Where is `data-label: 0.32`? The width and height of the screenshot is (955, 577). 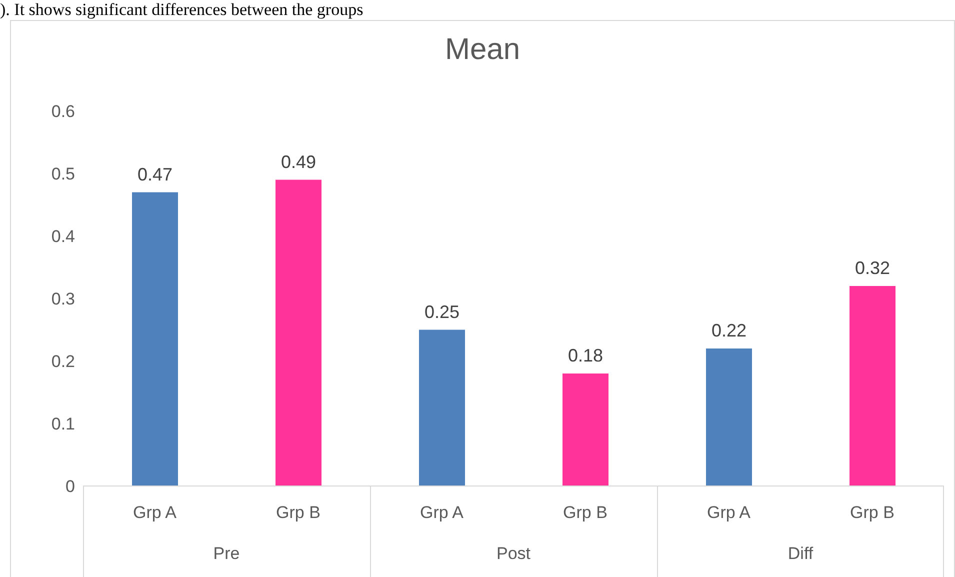 data-label: 0.32 is located at coordinates (872, 268).